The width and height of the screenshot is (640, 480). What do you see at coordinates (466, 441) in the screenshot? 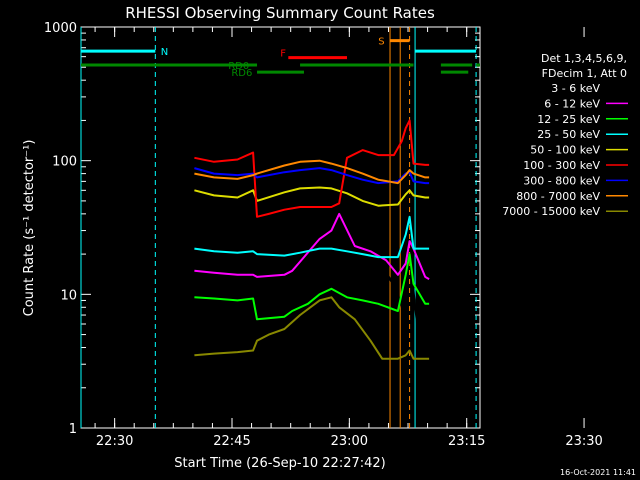
I see `x-tick-label: 23:15` at bounding box center [466, 441].